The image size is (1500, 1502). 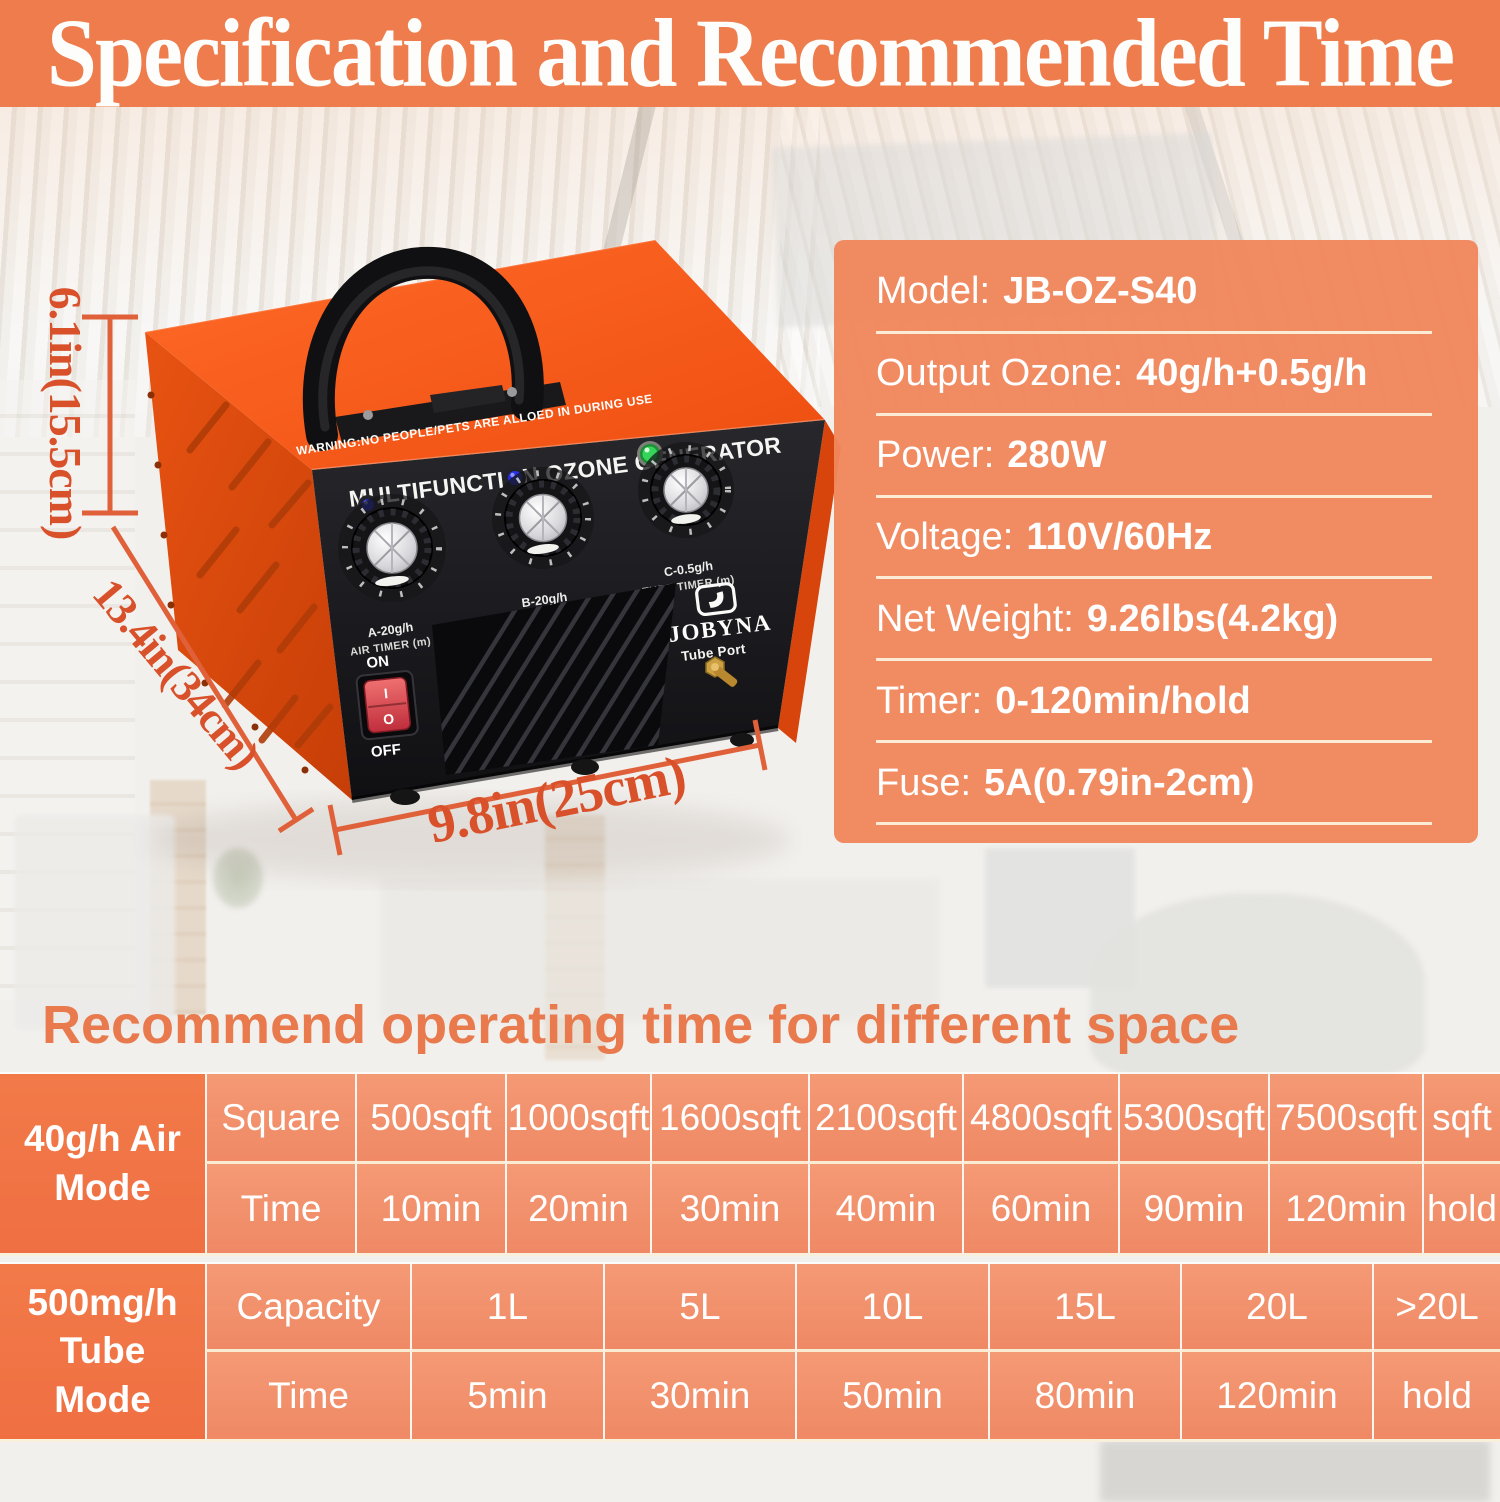 What do you see at coordinates (891, 1395) in the screenshot?
I see `table-cell: 50min` at bounding box center [891, 1395].